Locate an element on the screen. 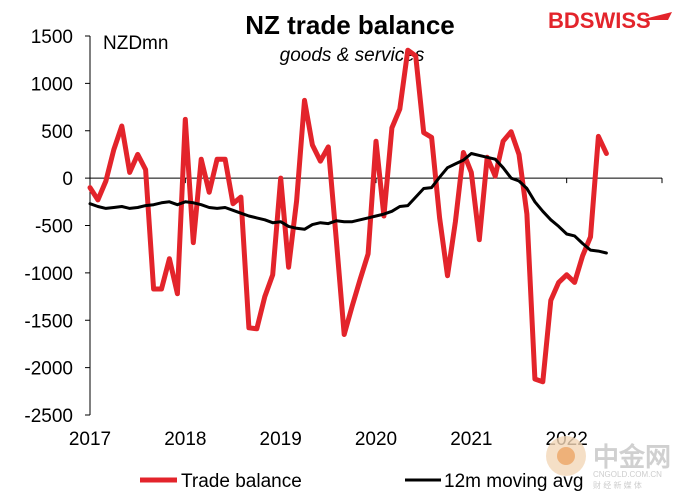 This screenshot has height=500, width=700. x-tick-label: 2018 is located at coordinates (185, 439).